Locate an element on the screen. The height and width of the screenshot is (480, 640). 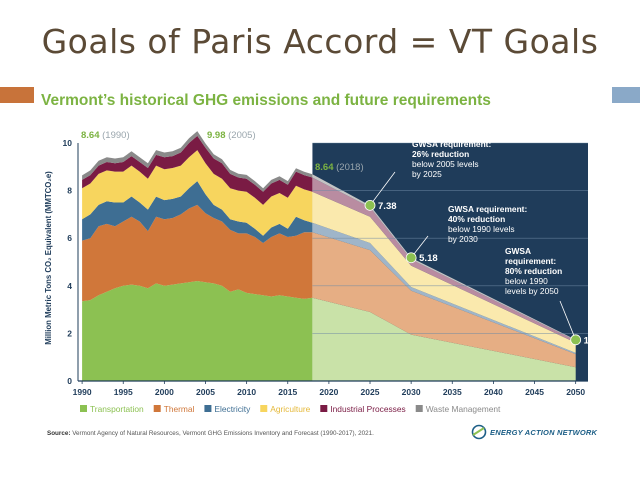
projection-area-industrial-processes is located at coordinates (444, 260).